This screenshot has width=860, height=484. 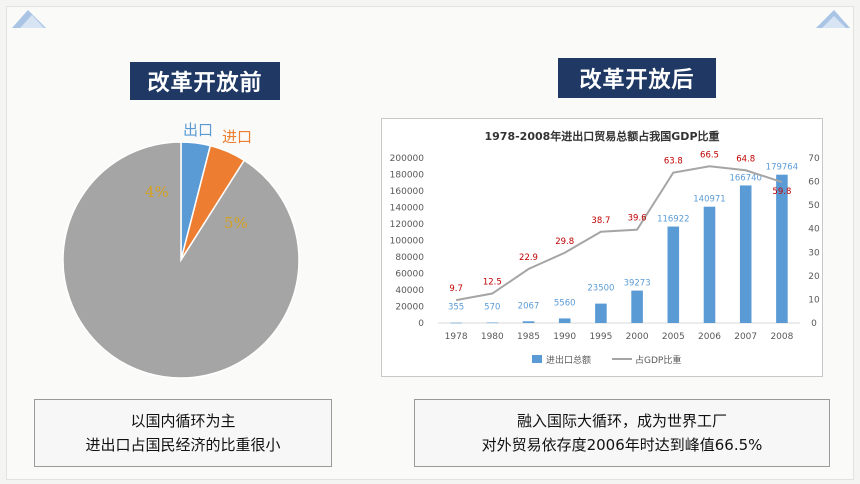 What do you see at coordinates (709, 264) in the screenshot?
I see `bar-2006` at bounding box center [709, 264].